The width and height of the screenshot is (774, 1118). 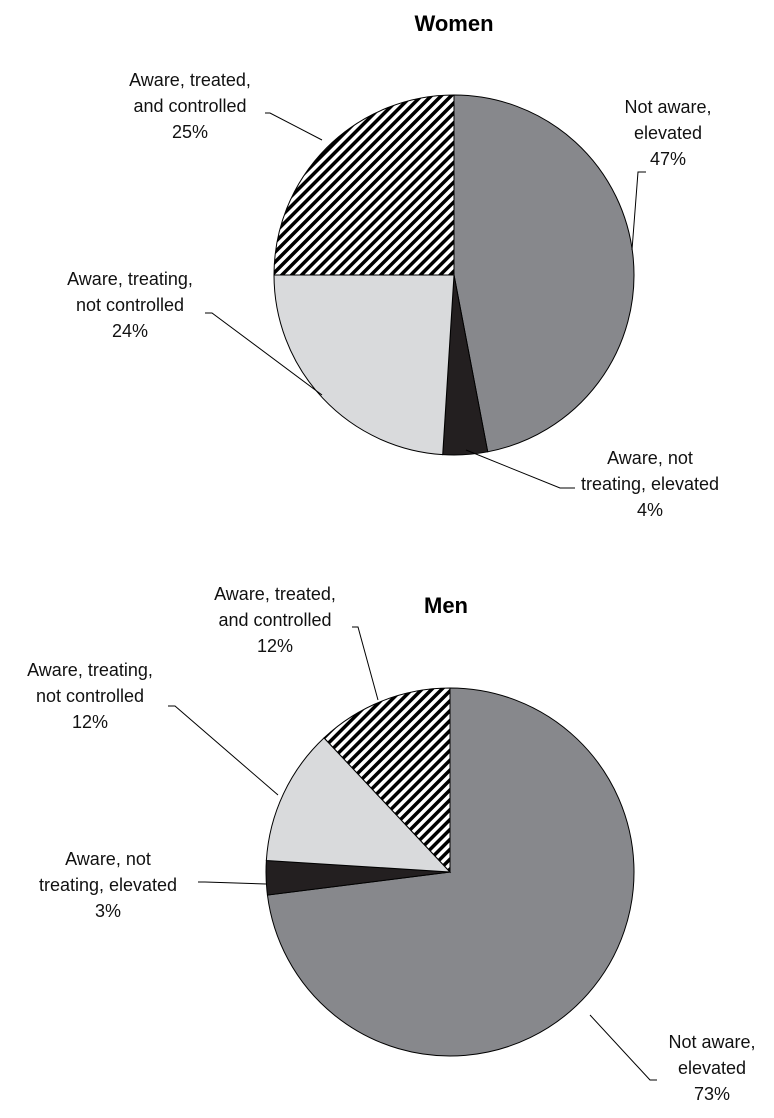 I want to click on slice-label: Aware, not treating, elevated 4%, so click(x=650, y=484).